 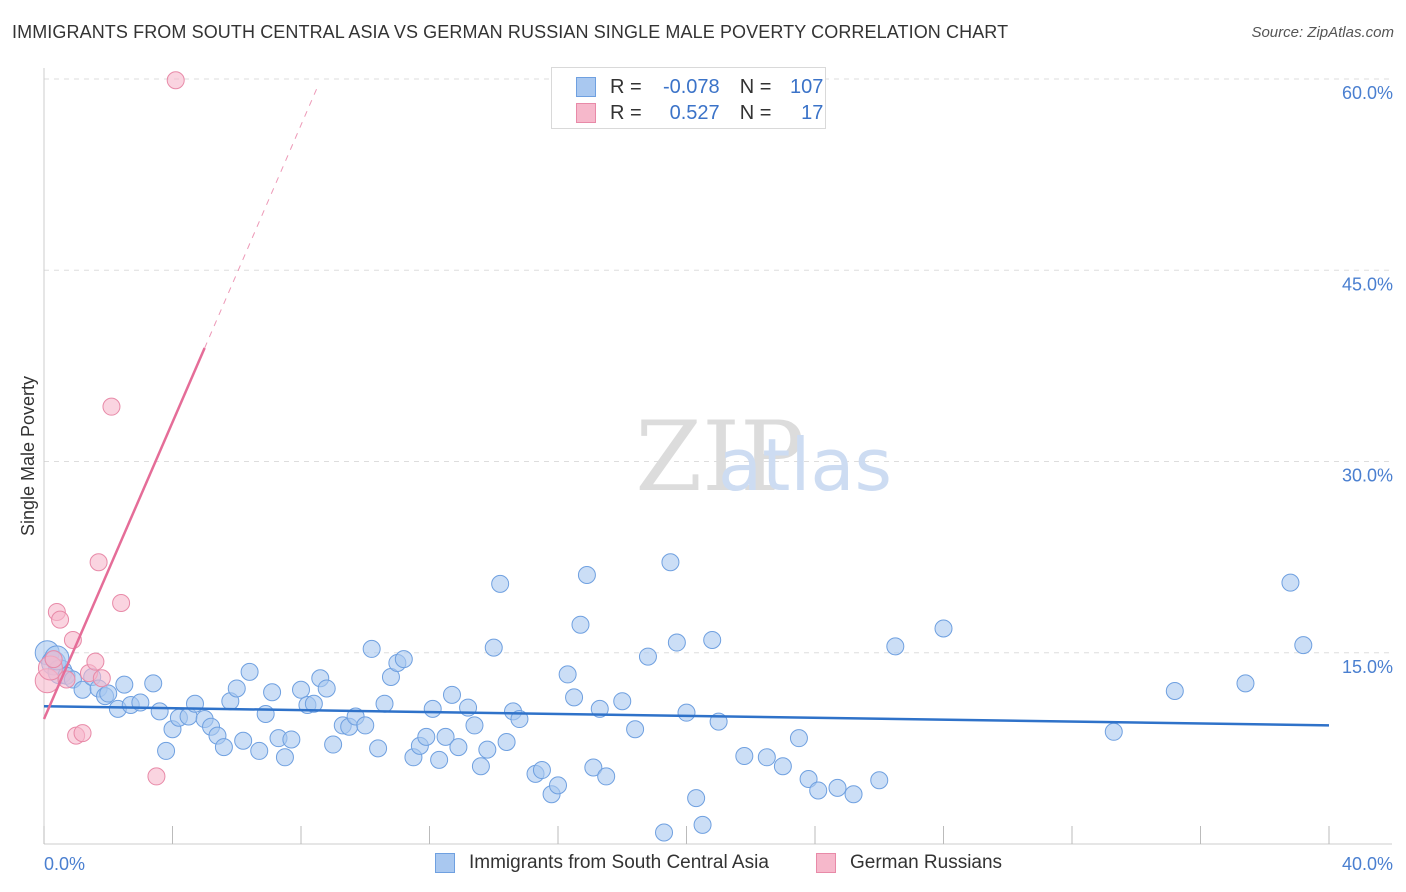 What do you see at coordinates (586, 87) in the screenshot?
I see `legend-swatch-immigrants` at bounding box center [586, 87].